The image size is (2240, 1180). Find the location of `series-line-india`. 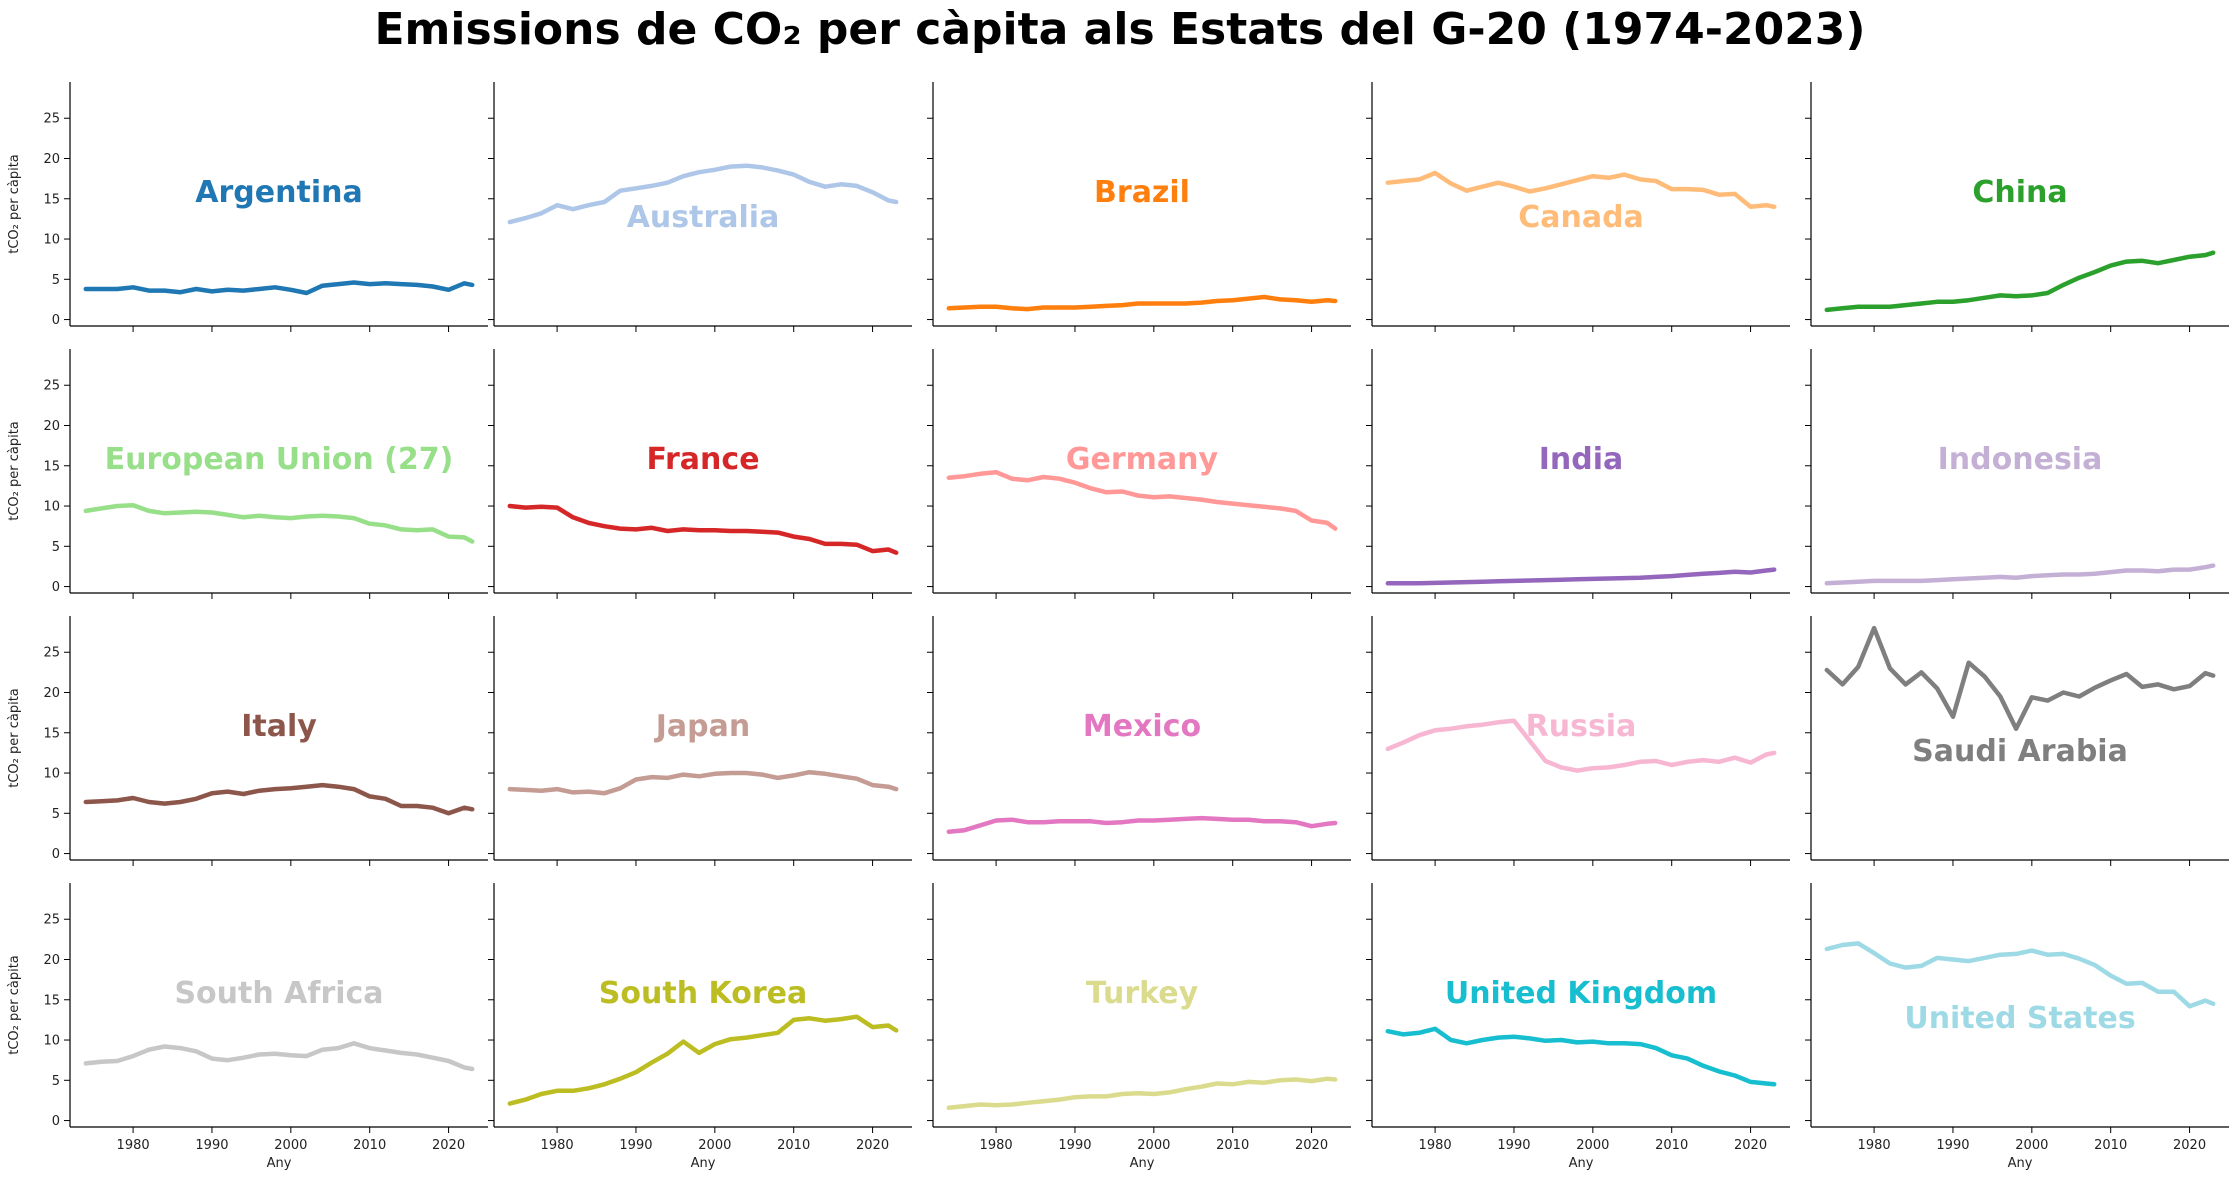

series-line-india is located at coordinates (1581, 576).